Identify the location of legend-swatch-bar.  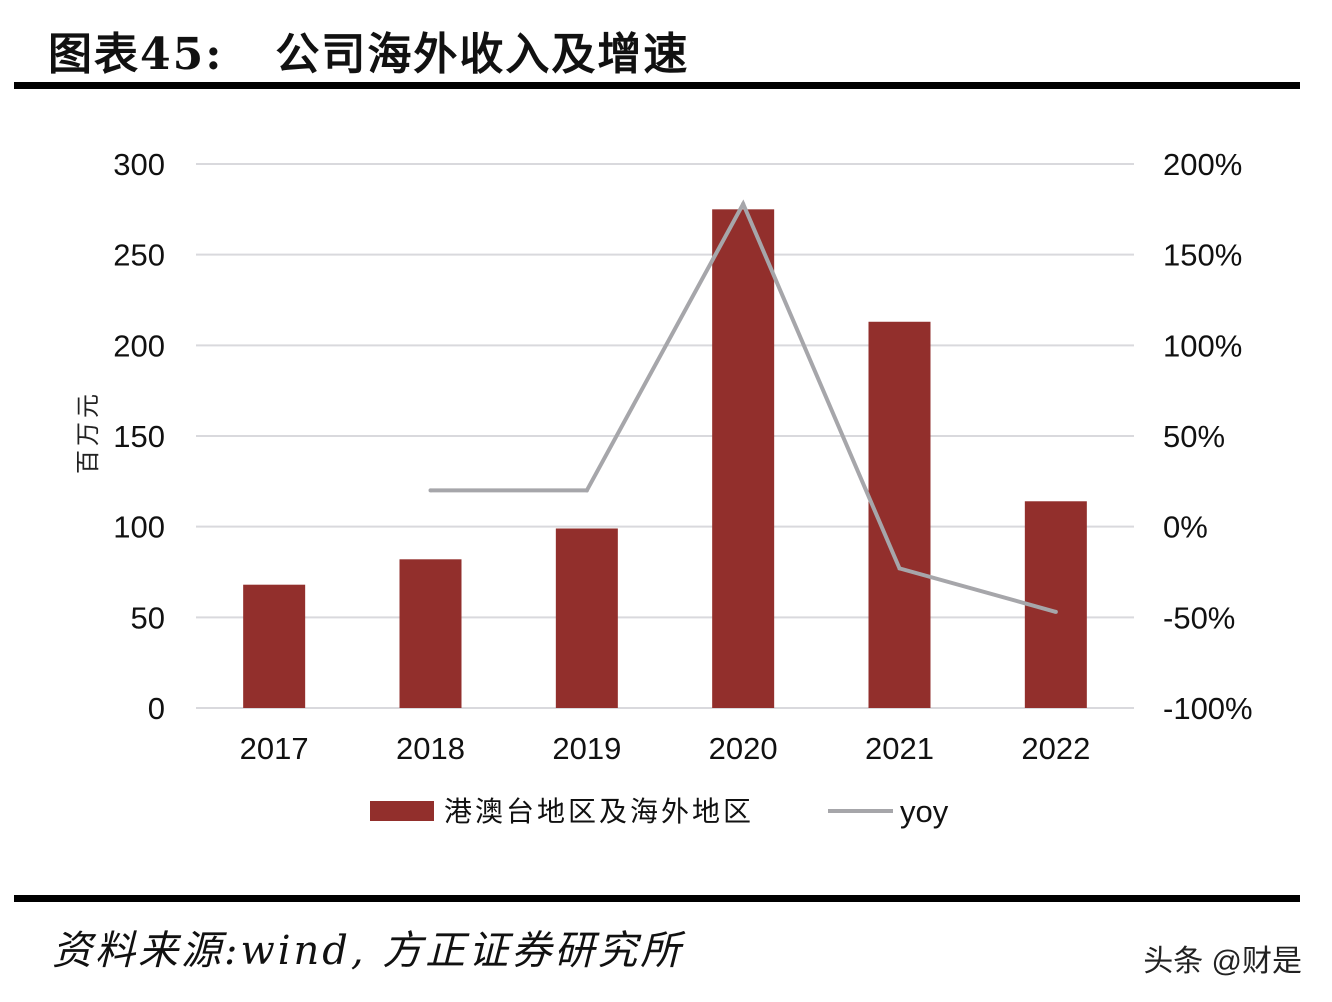
(402, 811).